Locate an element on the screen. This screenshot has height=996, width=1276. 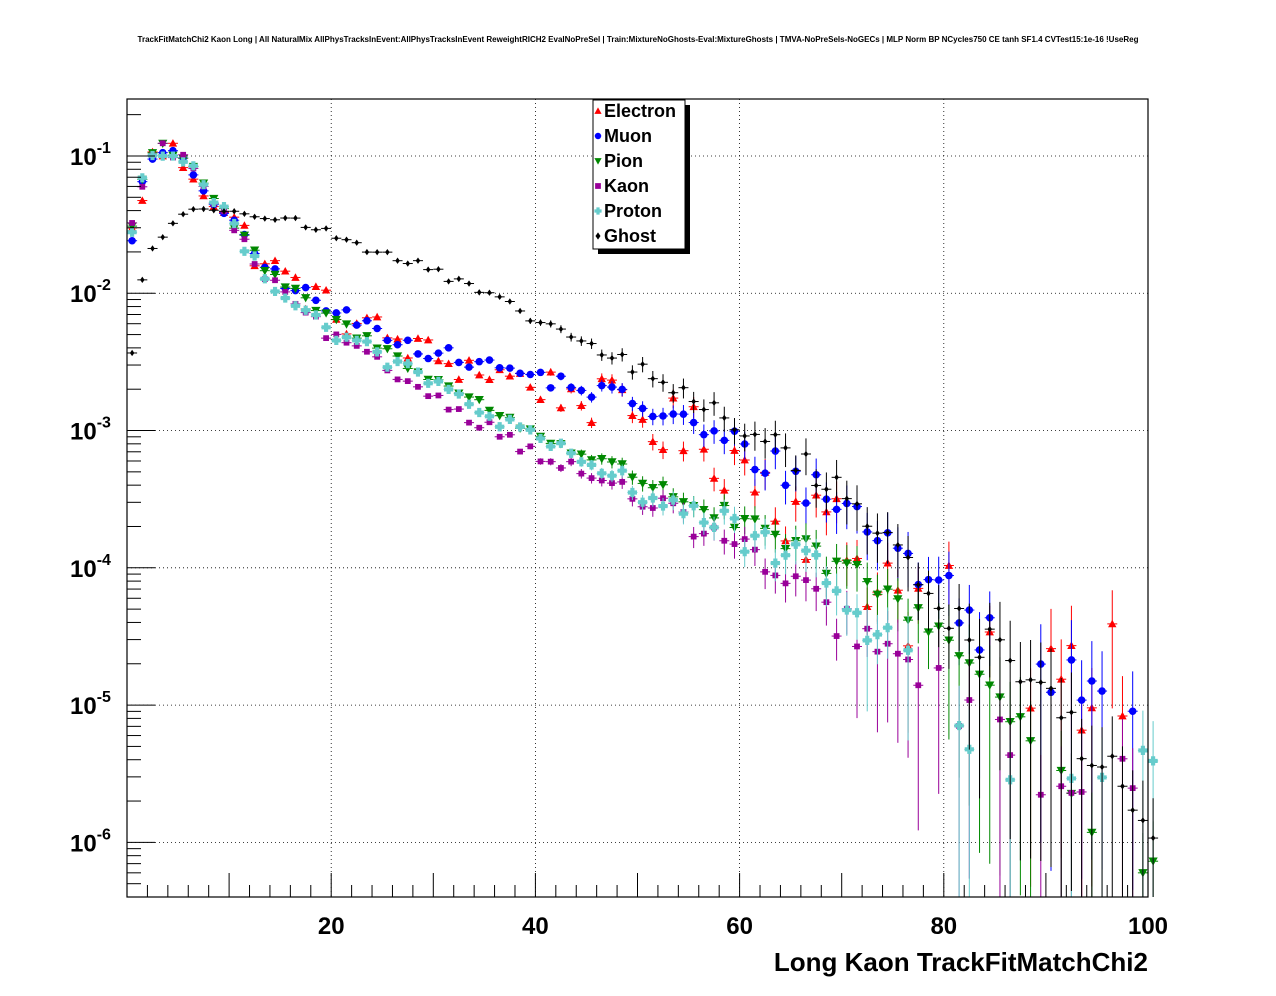
x-tick-label: 100 is located at coordinates (1148, 926).